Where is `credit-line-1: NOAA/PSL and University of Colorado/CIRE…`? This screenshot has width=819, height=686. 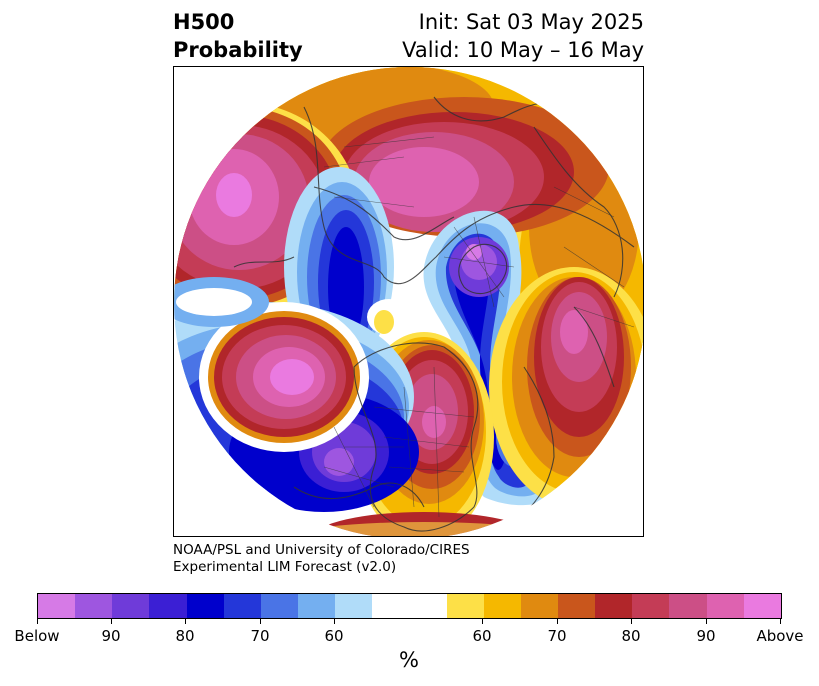
credit-line-1: NOAA/PSL and University of Colorado/CIRE… is located at coordinates (321, 550).